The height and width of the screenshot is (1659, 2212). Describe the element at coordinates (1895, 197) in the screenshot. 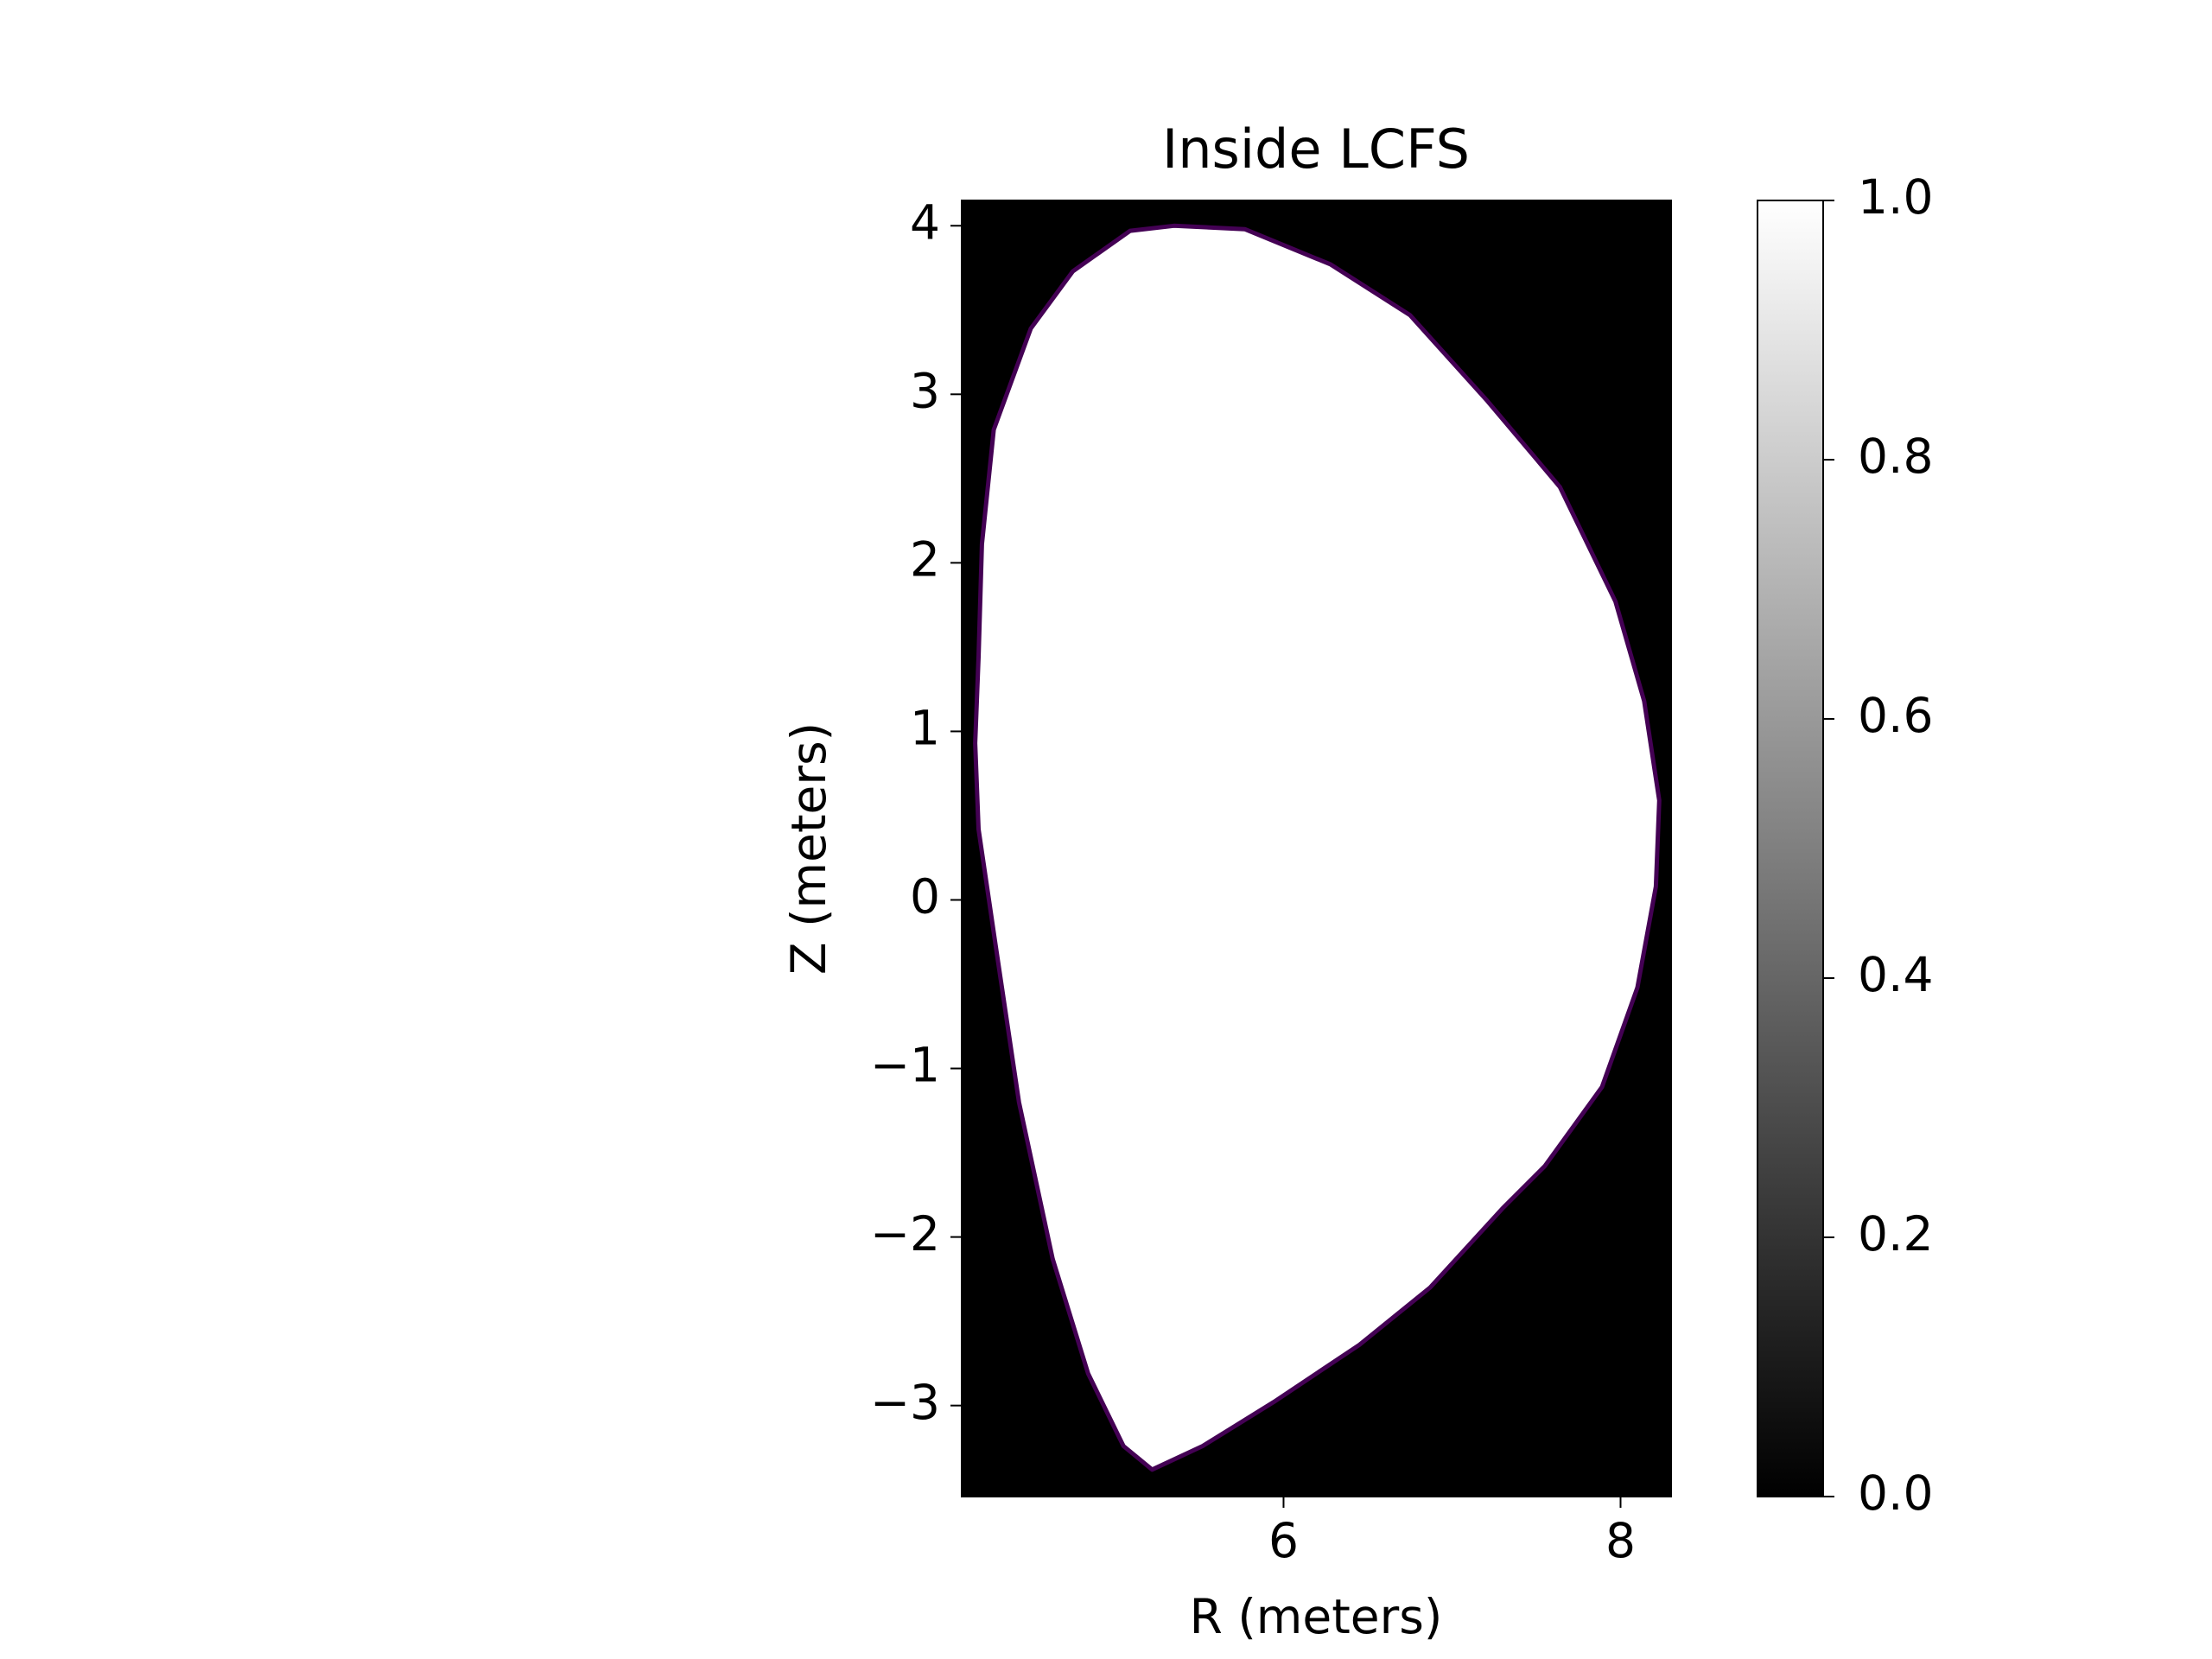

I see `colorbar-tick-label: 1.0` at that location.